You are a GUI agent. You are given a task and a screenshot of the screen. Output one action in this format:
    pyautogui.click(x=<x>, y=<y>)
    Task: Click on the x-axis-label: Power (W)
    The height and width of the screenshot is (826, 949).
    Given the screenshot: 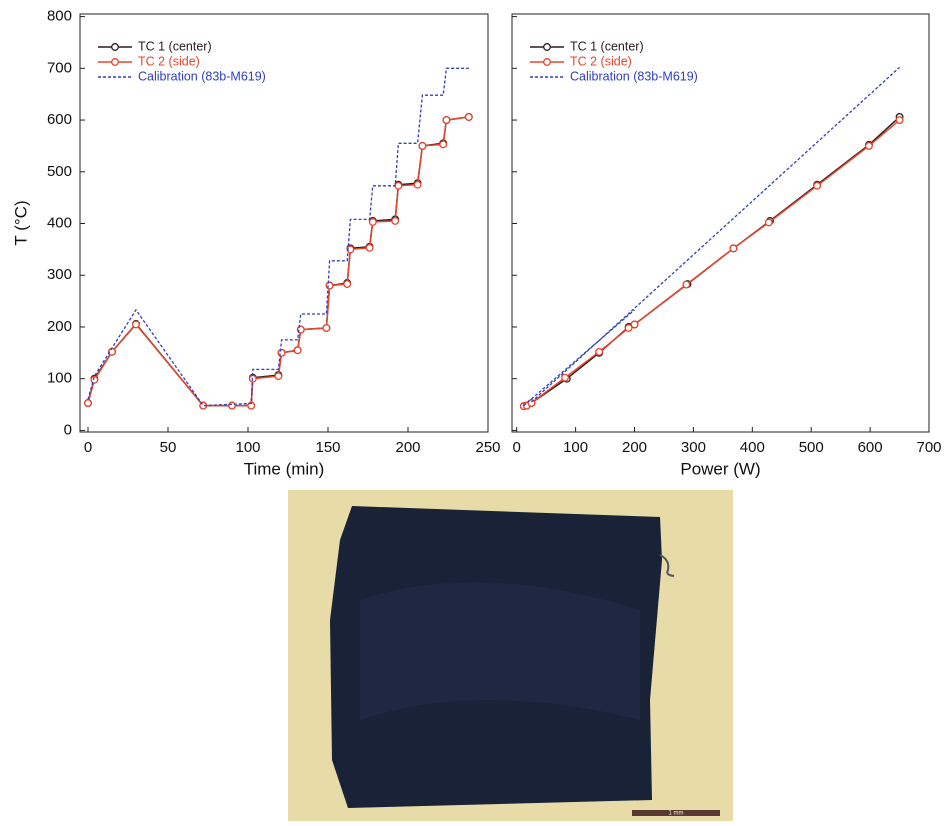 What is the action you would take?
    pyautogui.click(x=720, y=468)
    